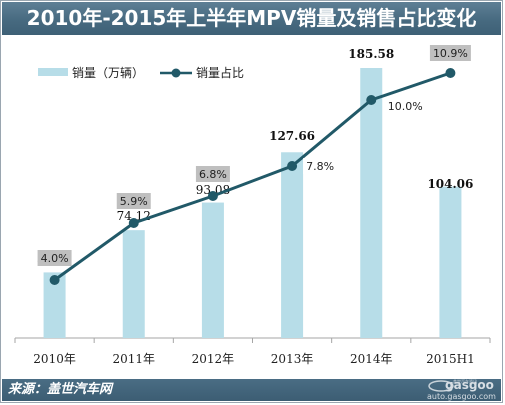 Image resolution: width=505 pixels, height=405 pixels. What do you see at coordinates (469, 385) in the screenshot?
I see `watermark-brand: gasgoo` at bounding box center [469, 385].